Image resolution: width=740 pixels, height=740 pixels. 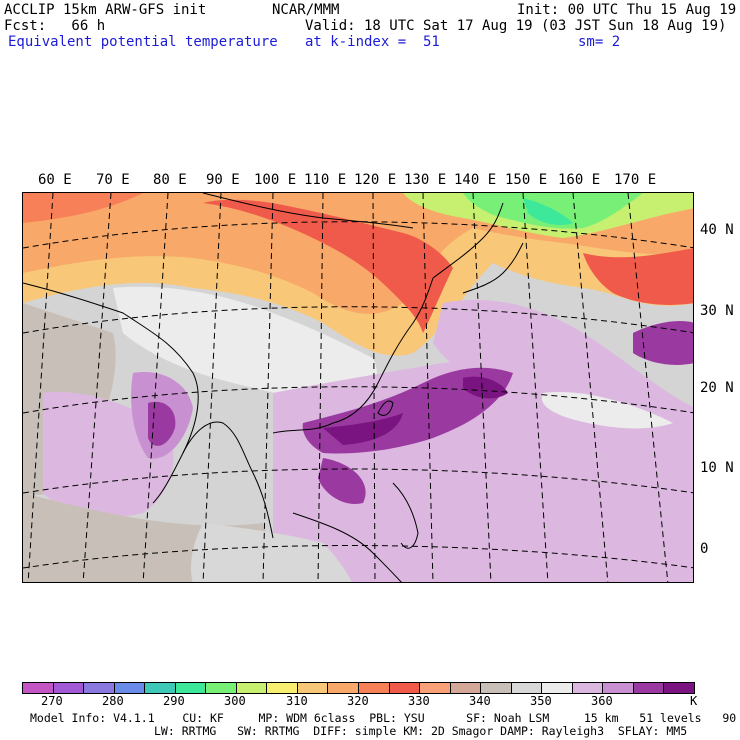 I want to click on level-label: at k-index = 51, so click(x=372, y=42).